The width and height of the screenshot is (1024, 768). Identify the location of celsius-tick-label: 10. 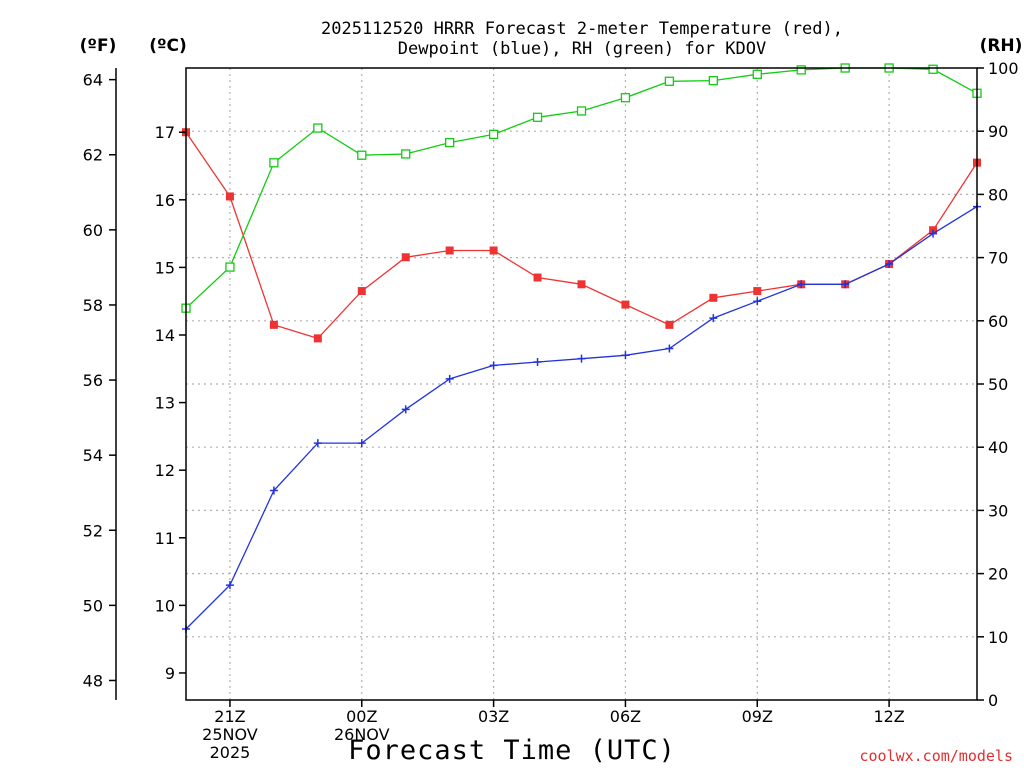
(165, 605).